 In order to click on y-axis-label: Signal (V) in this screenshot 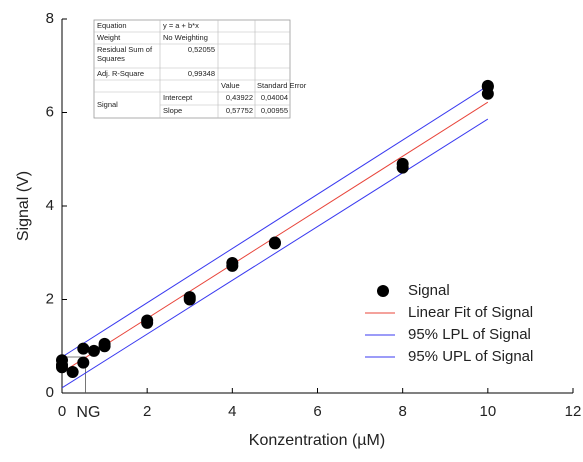, I will do `click(23, 206)`.